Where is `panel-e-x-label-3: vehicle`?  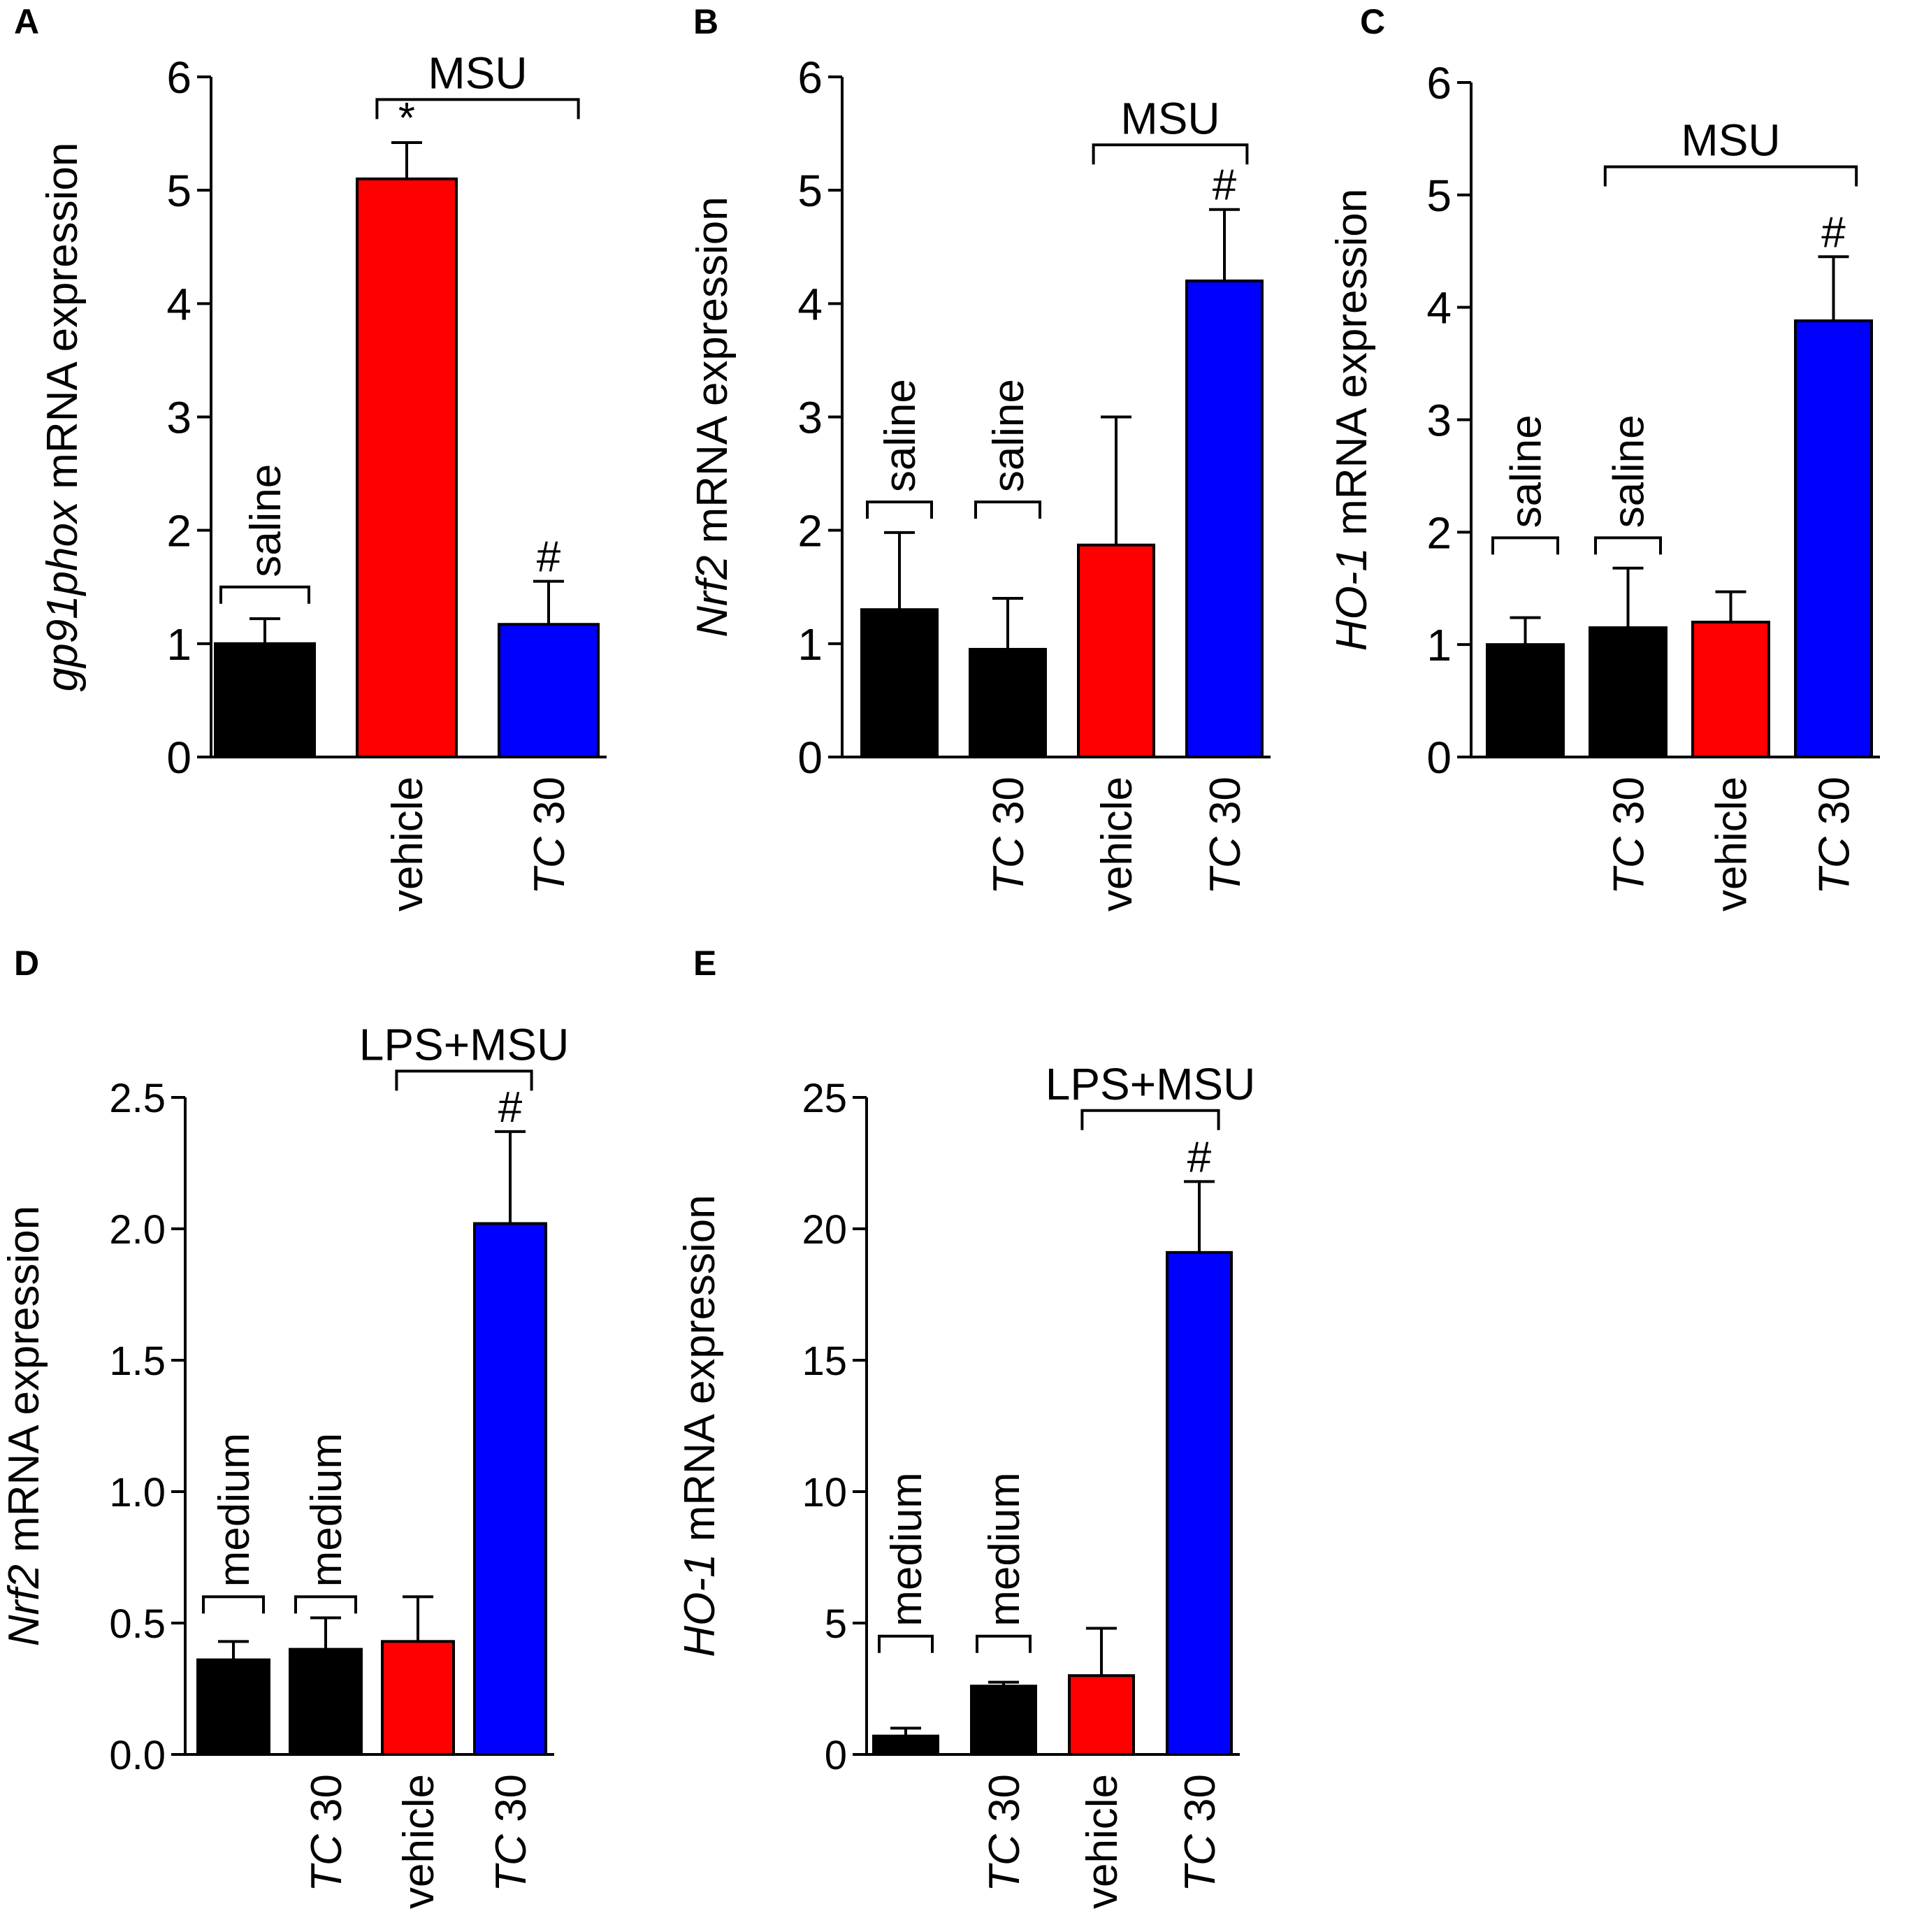
panel-e-x-label-3: vehicle is located at coordinates (1102, 1842).